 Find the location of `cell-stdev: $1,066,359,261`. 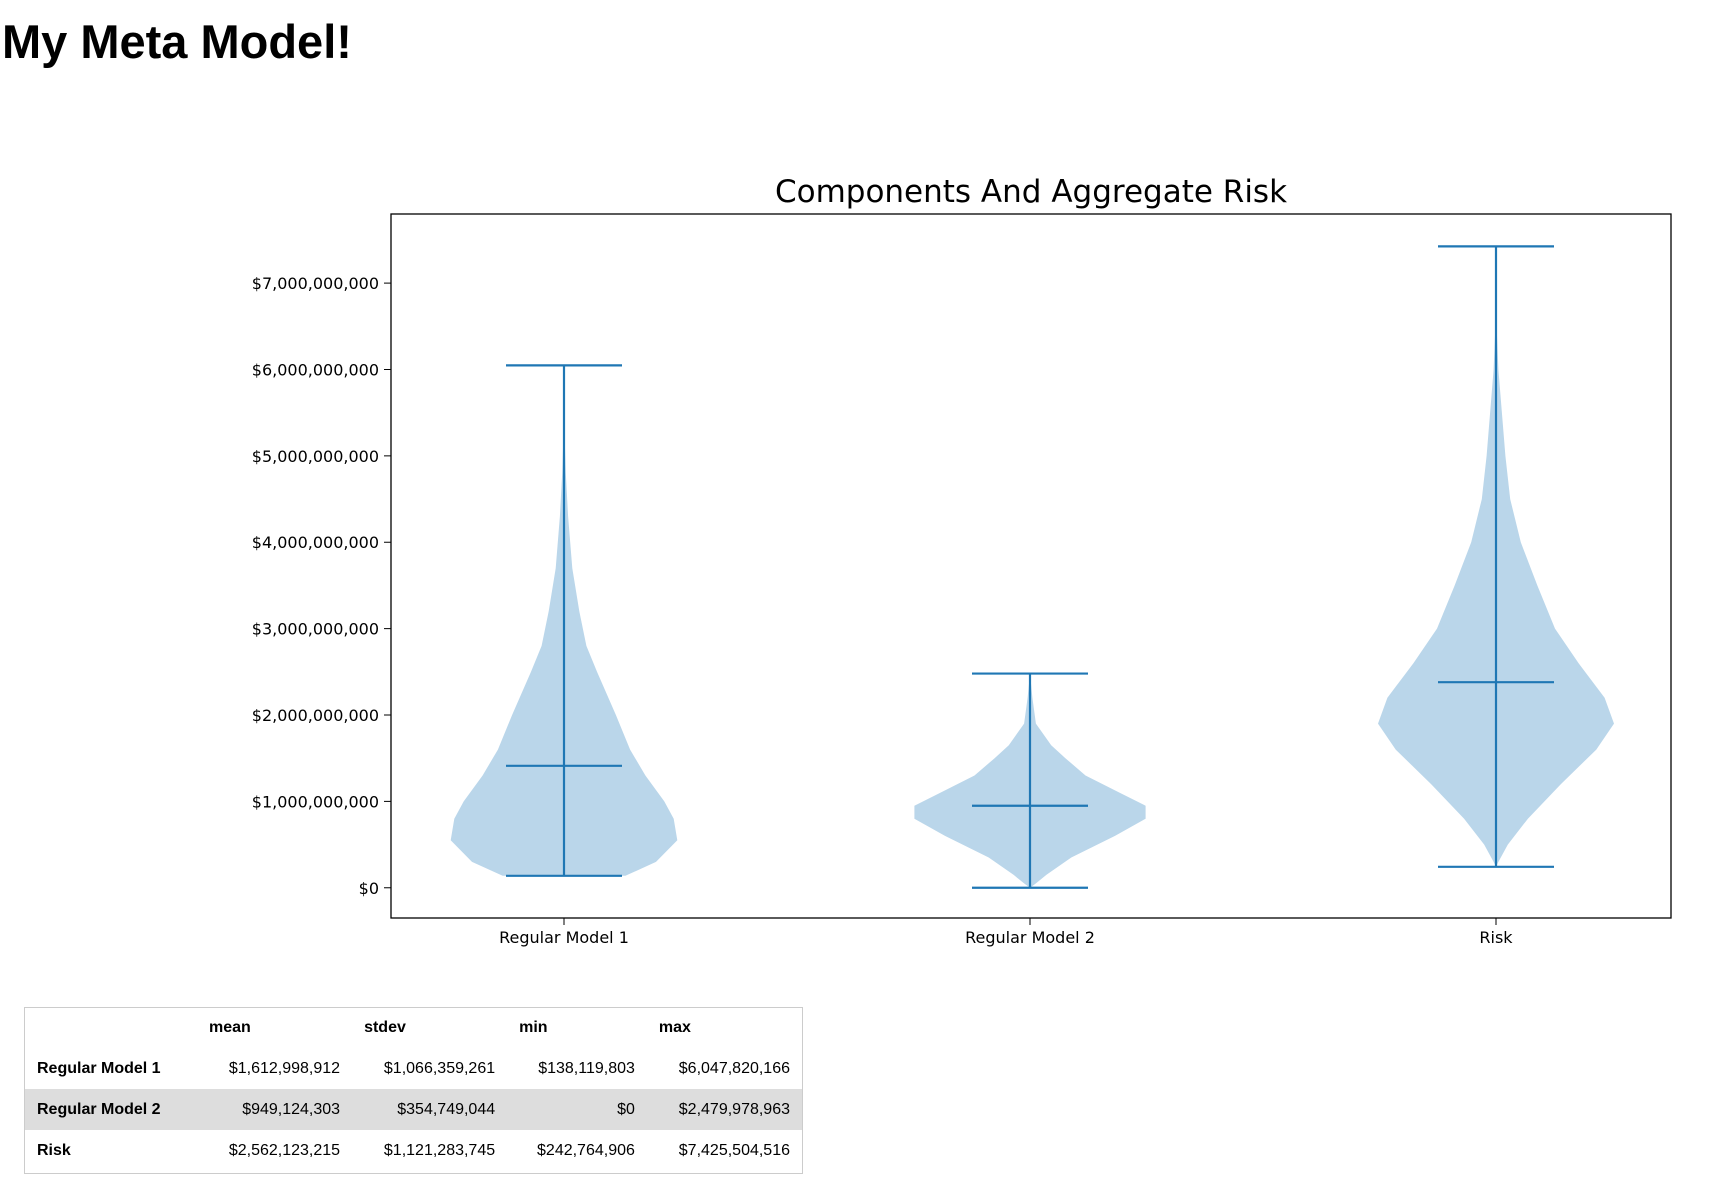

cell-stdev: $1,066,359,261 is located at coordinates (439, 1068).